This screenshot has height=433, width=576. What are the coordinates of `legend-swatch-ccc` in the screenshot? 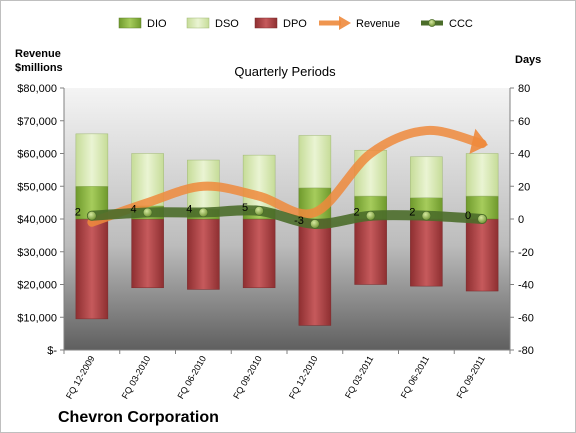 It's located at (432, 23).